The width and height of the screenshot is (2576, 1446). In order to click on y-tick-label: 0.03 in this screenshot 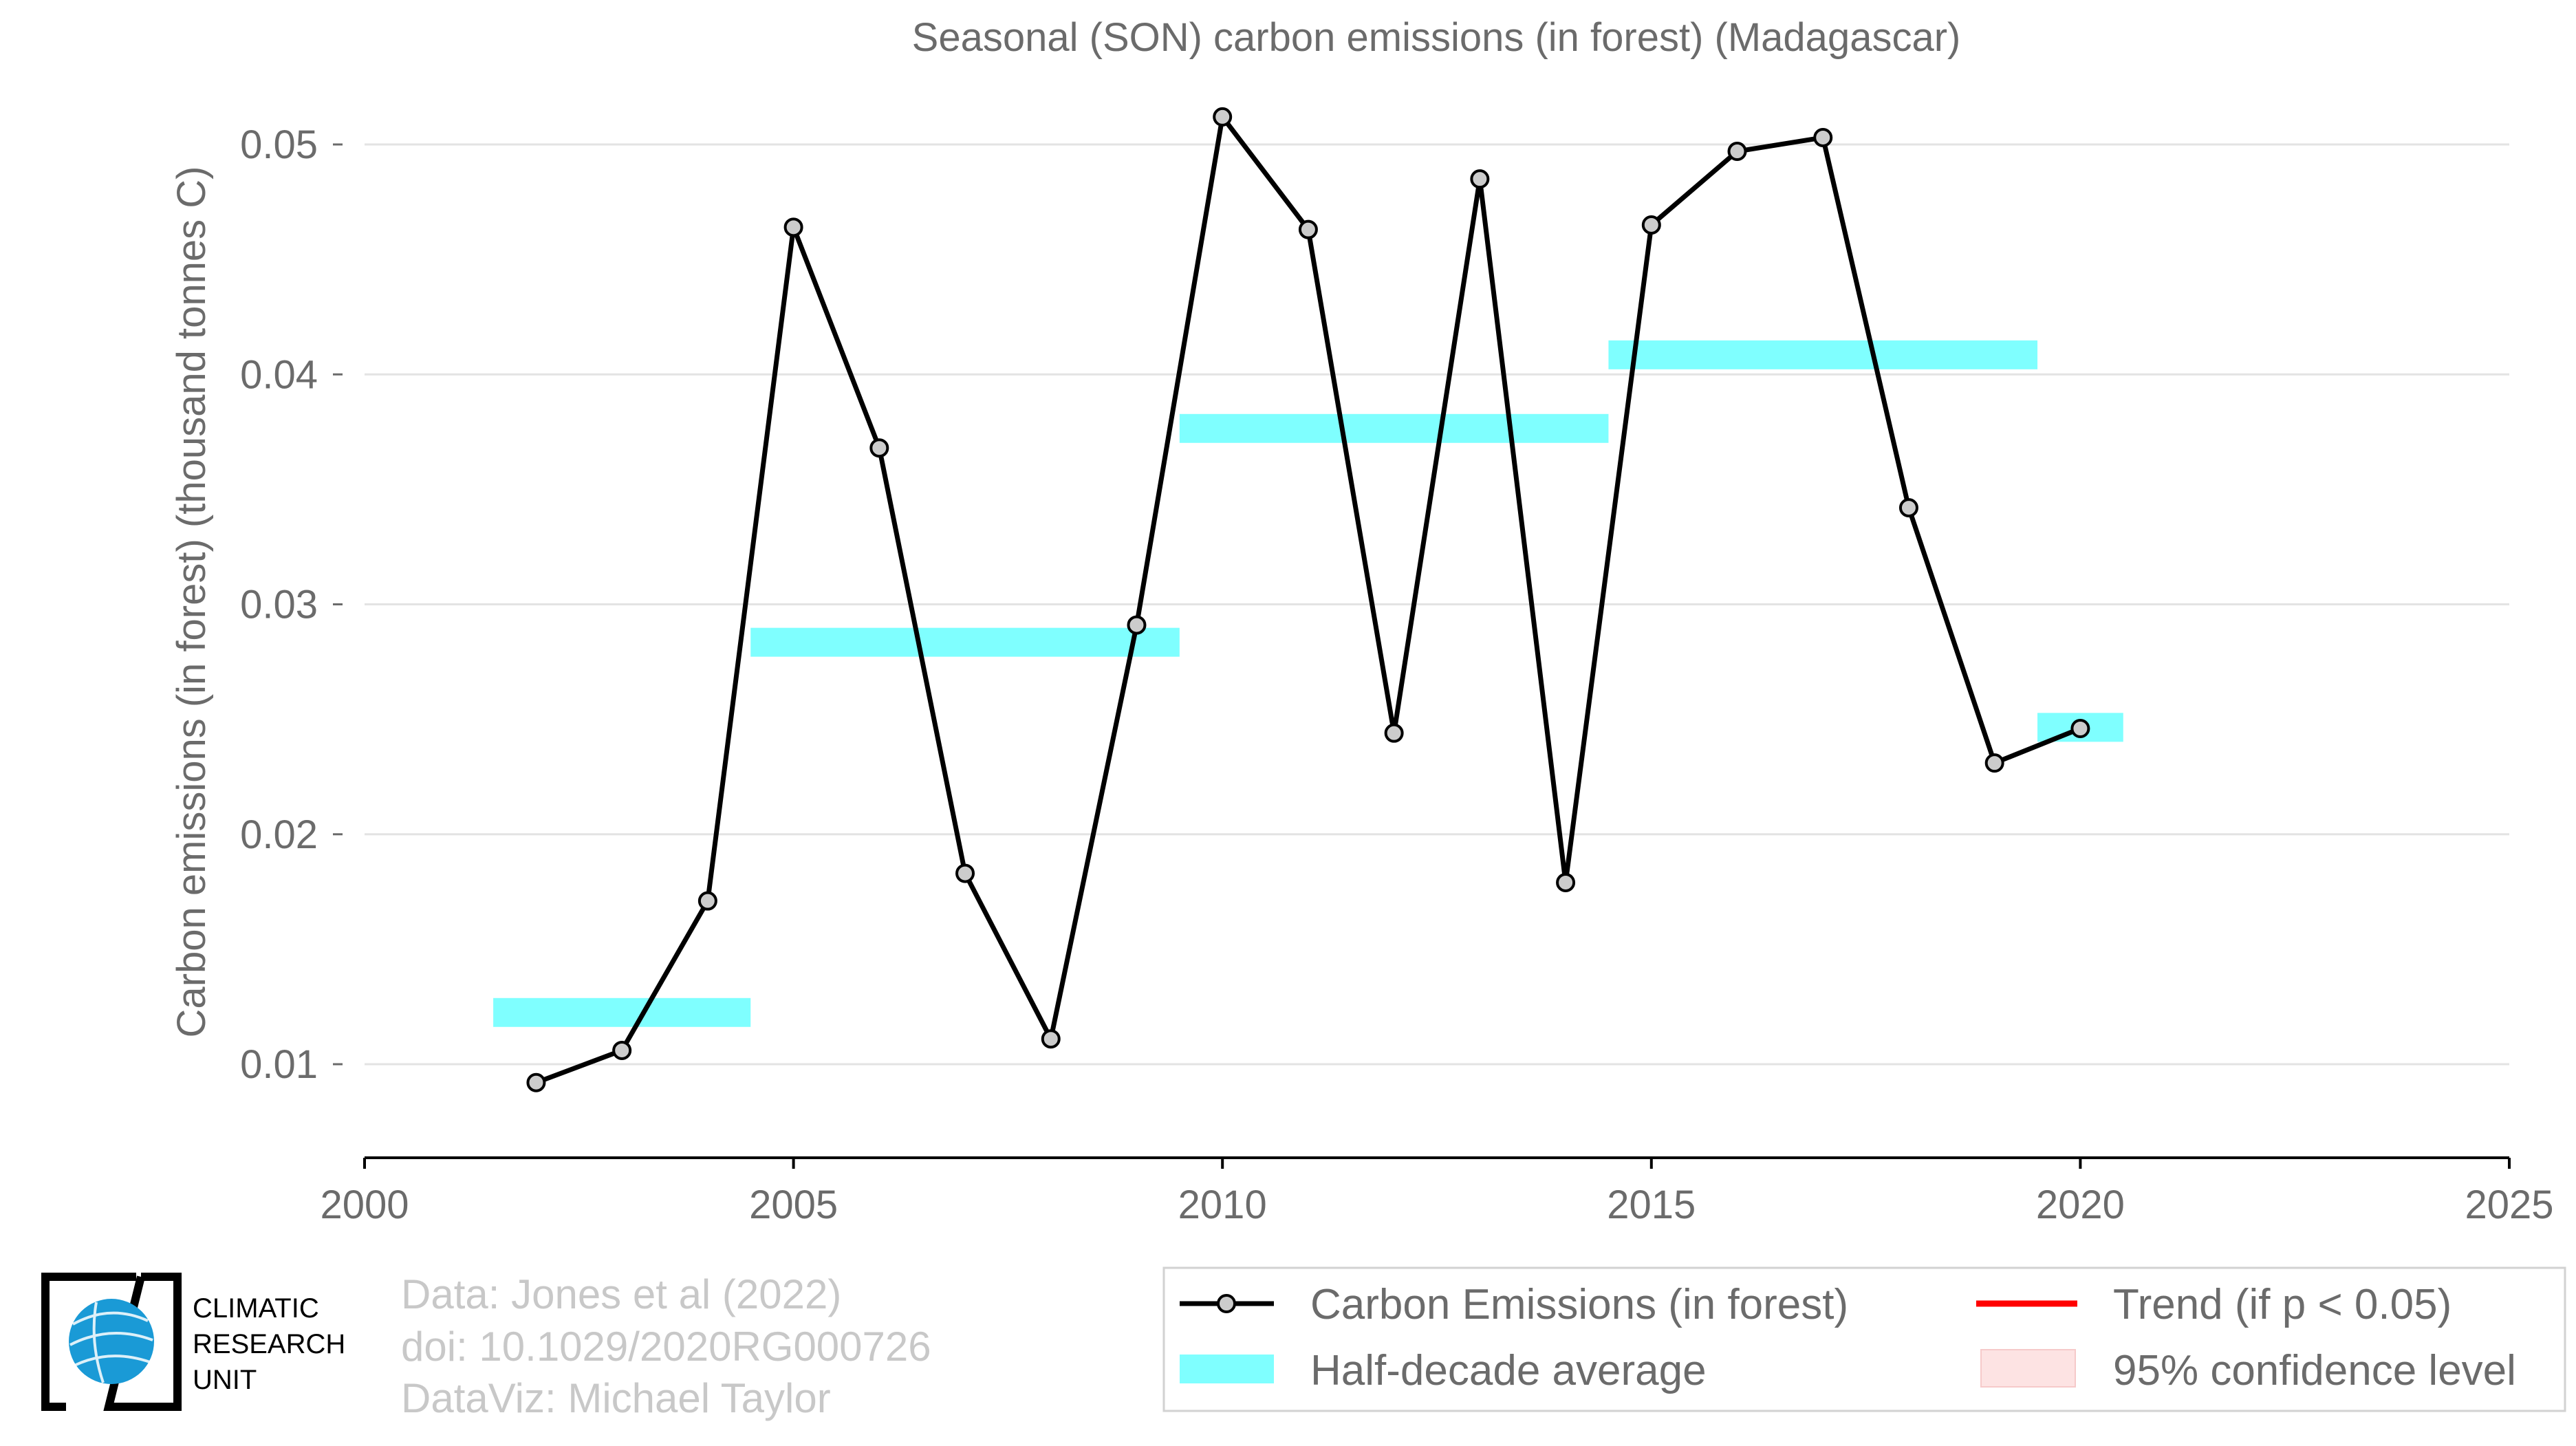, I will do `click(279, 605)`.